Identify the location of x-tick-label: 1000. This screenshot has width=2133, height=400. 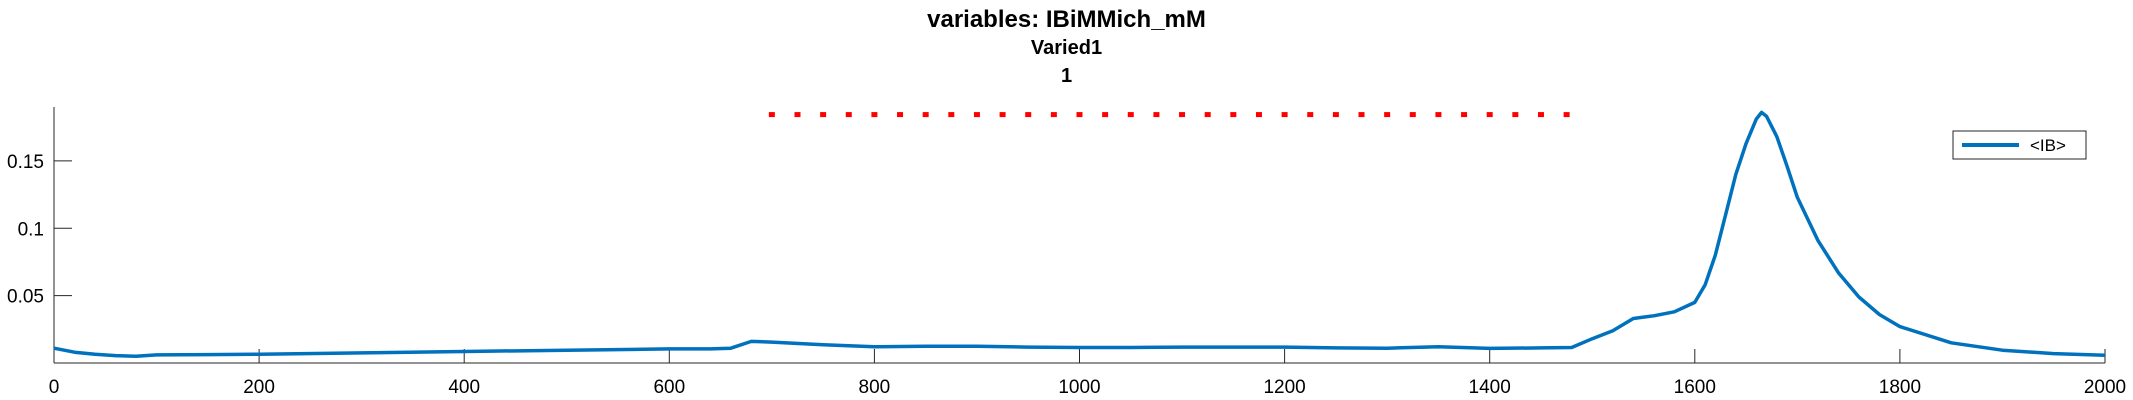
(1079, 387).